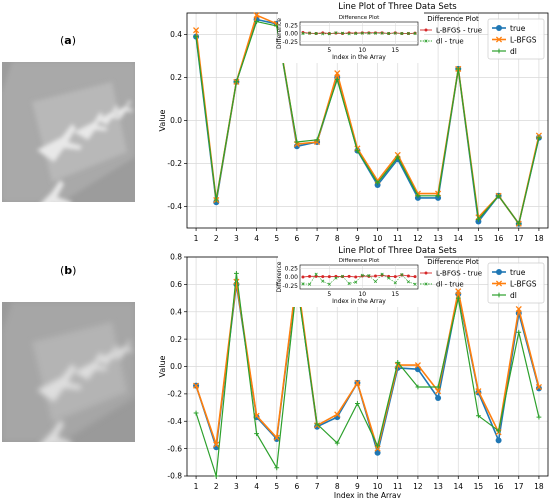 Image resolution: width=550 pixels, height=498 pixels. I want to click on inset-legend-label: L-BFGS - true, so click(459, 274).